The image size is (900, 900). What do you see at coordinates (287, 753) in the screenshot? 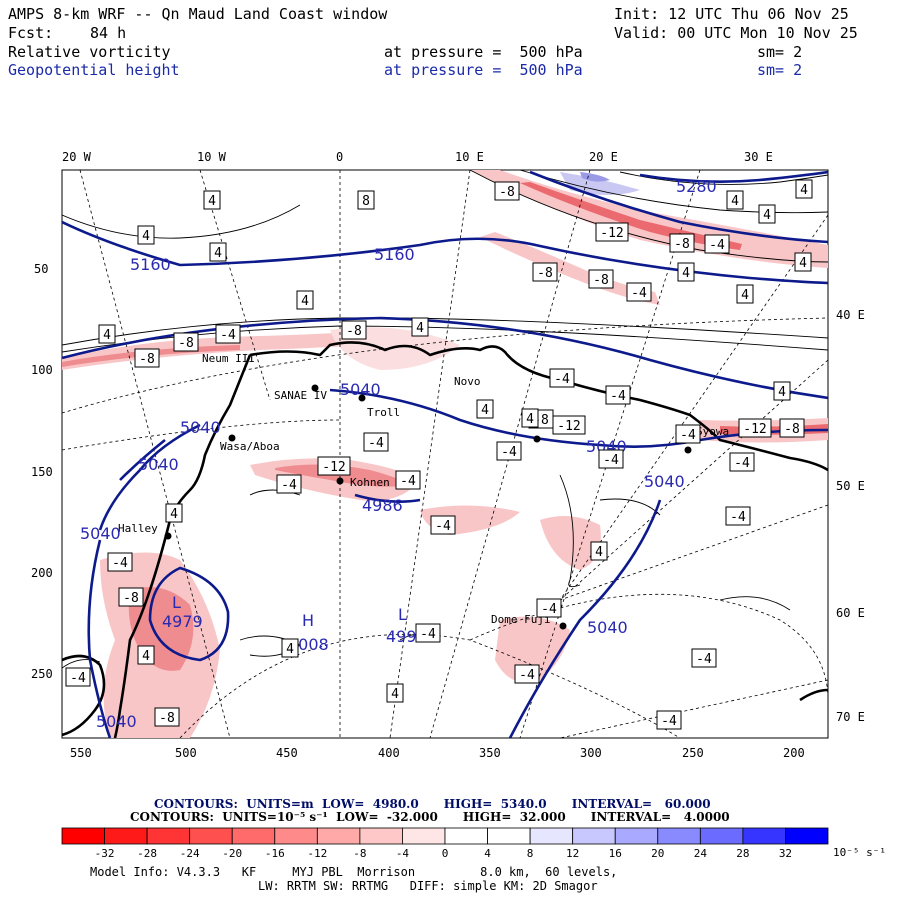
I see `bottom-axis-label: 450` at bounding box center [287, 753].